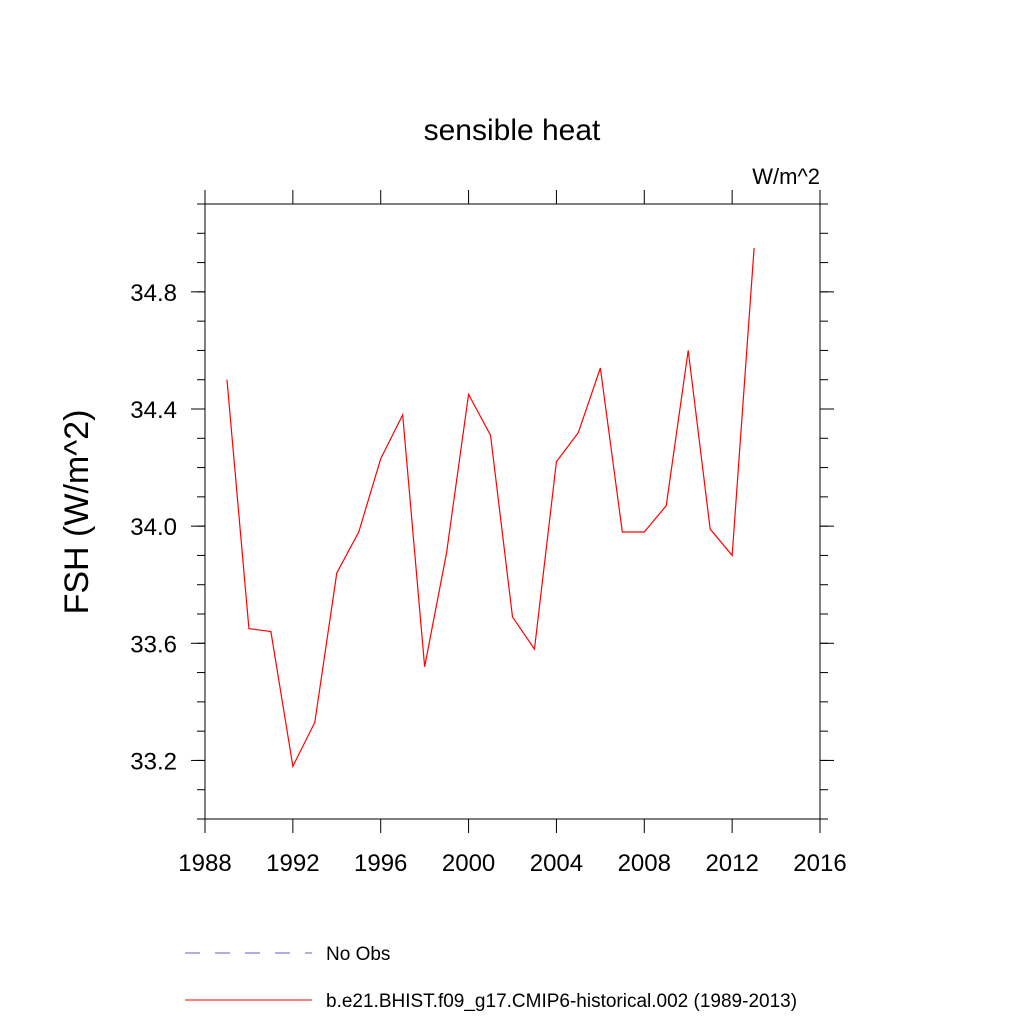 The height and width of the screenshot is (1024, 1024). I want to click on y-tick-label: 34.4, so click(153, 410).